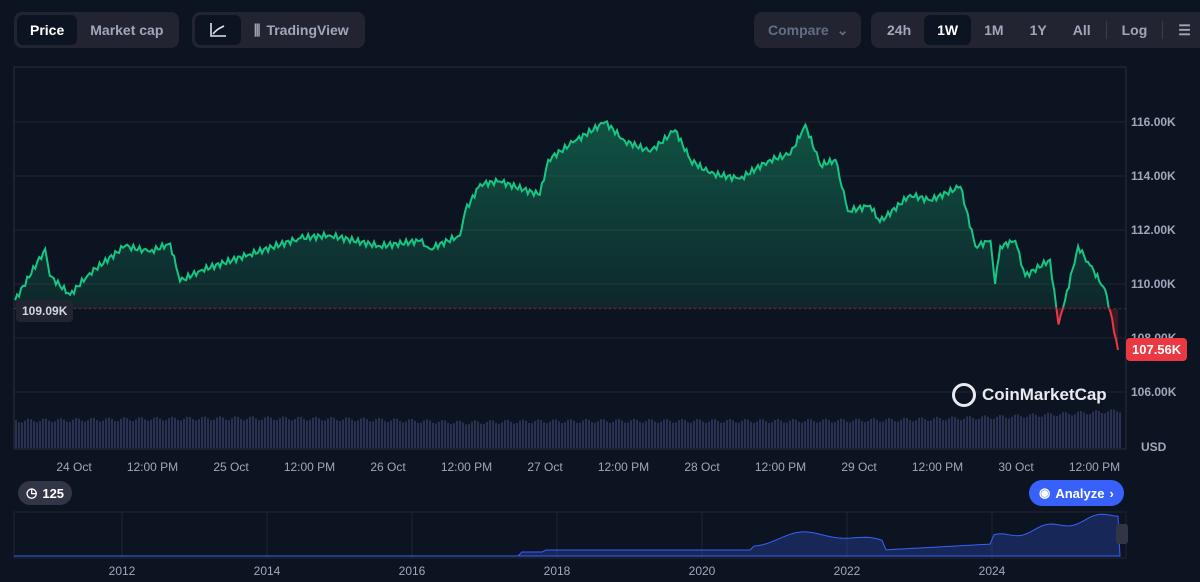 This screenshot has height=582, width=1200. What do you see at coordinates (798, 30) in the screenshot?
I see `compare-label: Compare` at bounding box center [798, 30].